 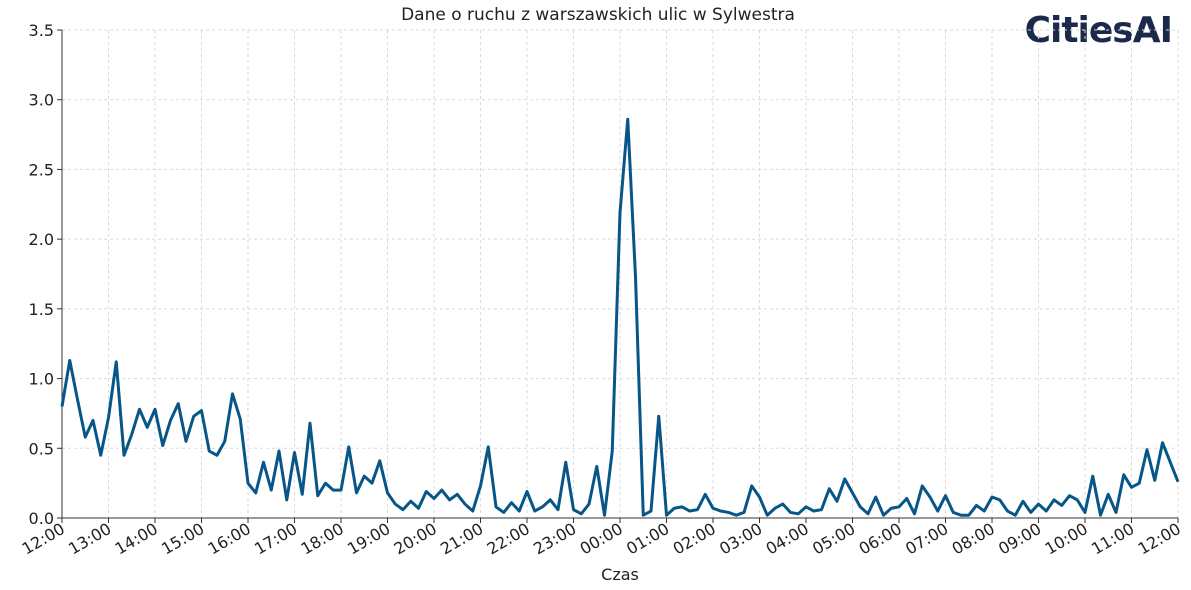 I want to click on y-tick-label: 2.0, so click(x=41, y=239).